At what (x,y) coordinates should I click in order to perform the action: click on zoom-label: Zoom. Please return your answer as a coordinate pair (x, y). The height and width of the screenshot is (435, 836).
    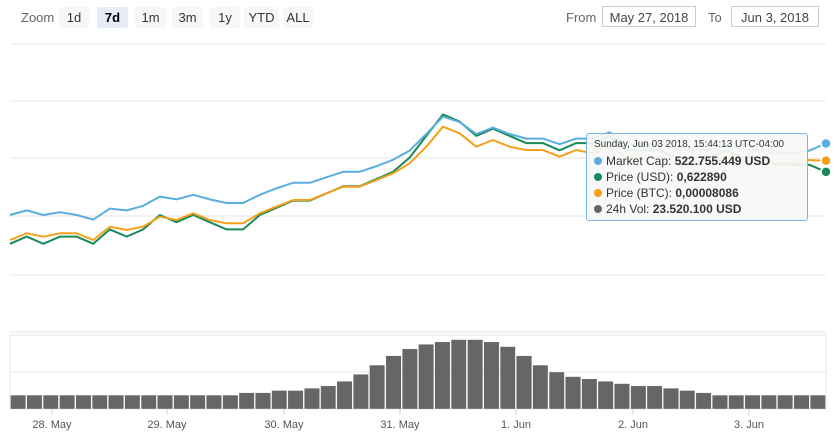
    Looking at the image, I should click on (38, 17).